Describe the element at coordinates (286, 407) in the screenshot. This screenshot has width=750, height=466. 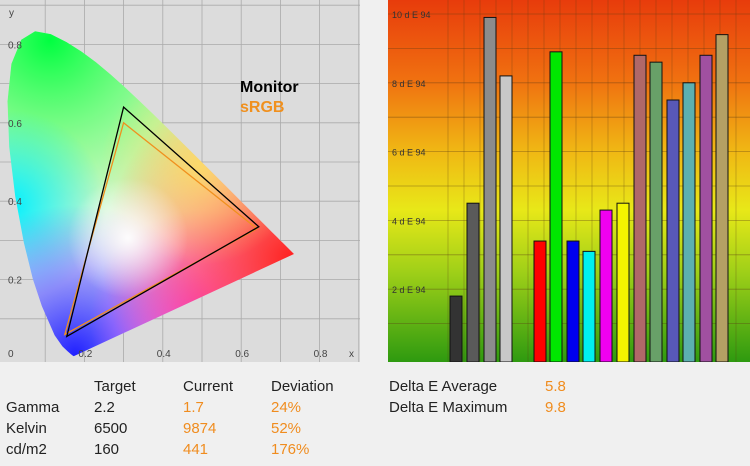
I see `gamma-deviation: 24%` at that location.